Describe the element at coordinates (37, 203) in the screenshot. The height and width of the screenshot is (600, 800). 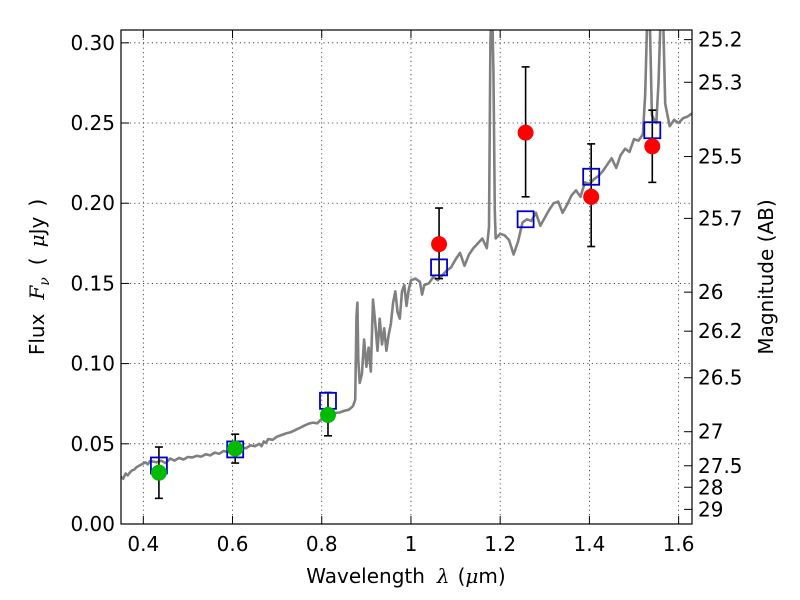
I see `y-axis-title-unit-close: )` at that location.